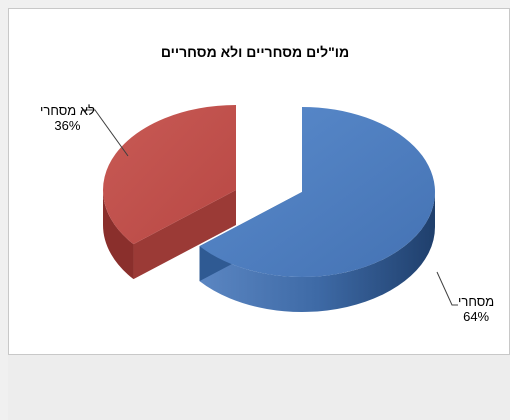  I want to click on chart-title: מו"לים מסחריים ולא מסחריים, so click(255, 52).